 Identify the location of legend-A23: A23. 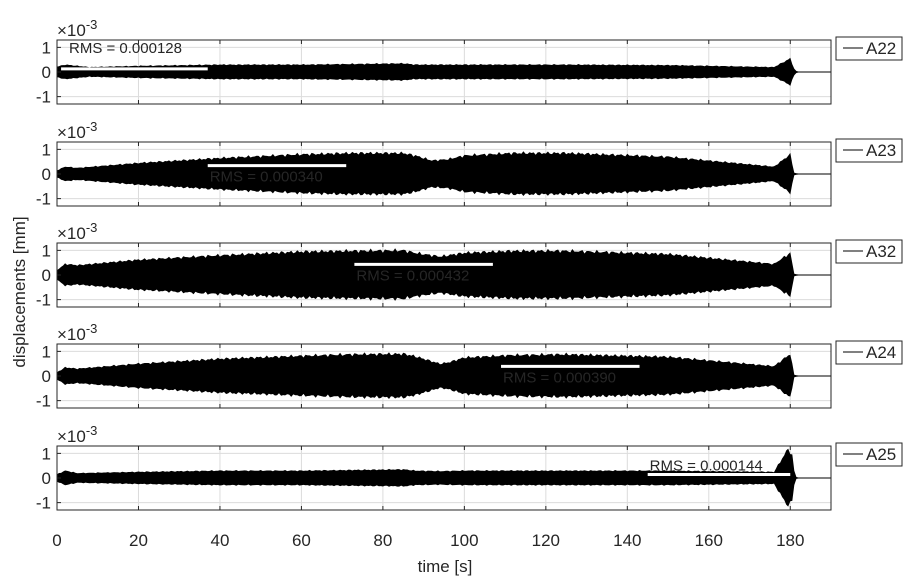
(869, 150).